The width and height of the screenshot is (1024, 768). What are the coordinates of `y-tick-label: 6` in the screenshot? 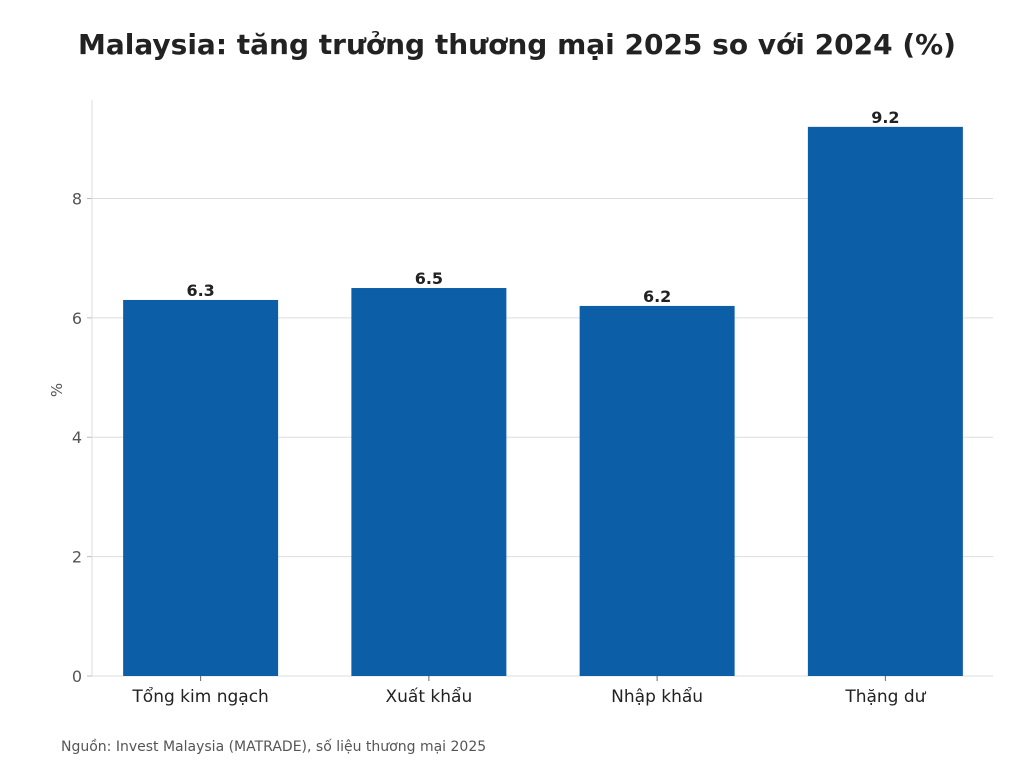 It's located at (77, 318).